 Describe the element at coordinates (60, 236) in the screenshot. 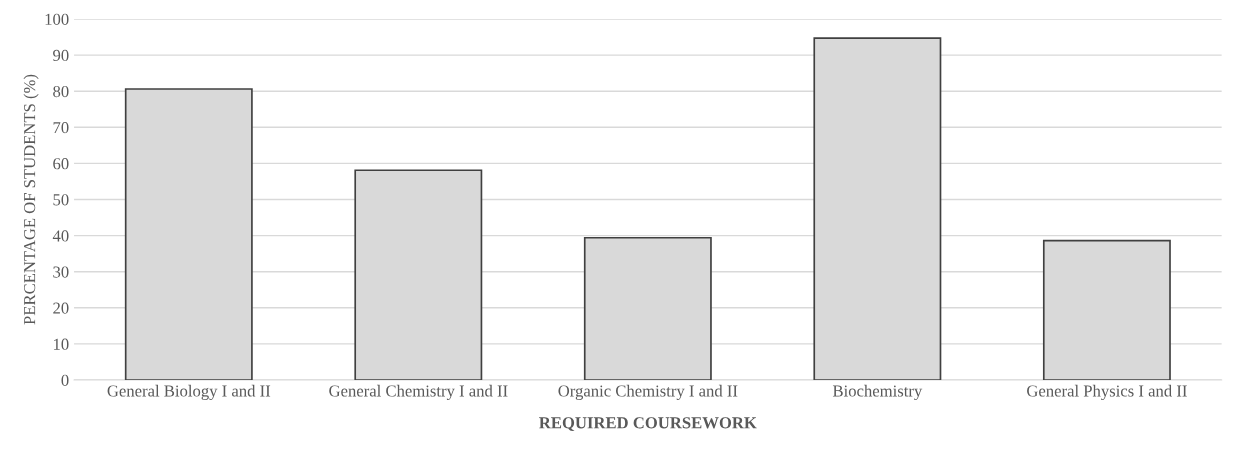

I see `y-tick-label: 40` at that location.